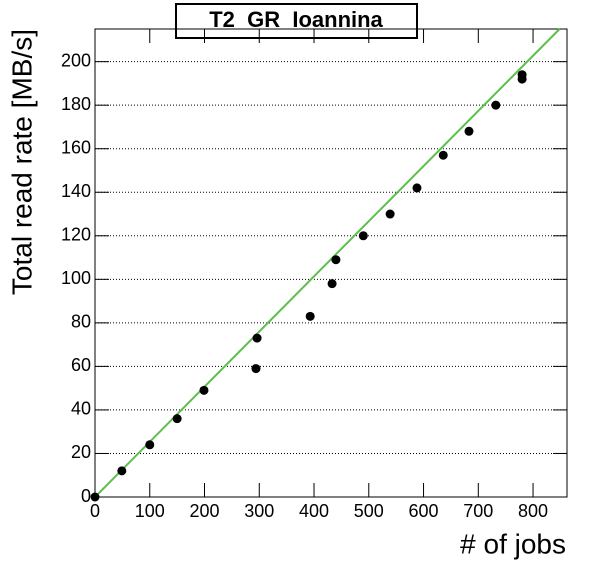 This screenshot has width=596, height=572. Describe the element at coordinates (81, 322) in the screenshot. I see `y-tick-label: 80` at that location.